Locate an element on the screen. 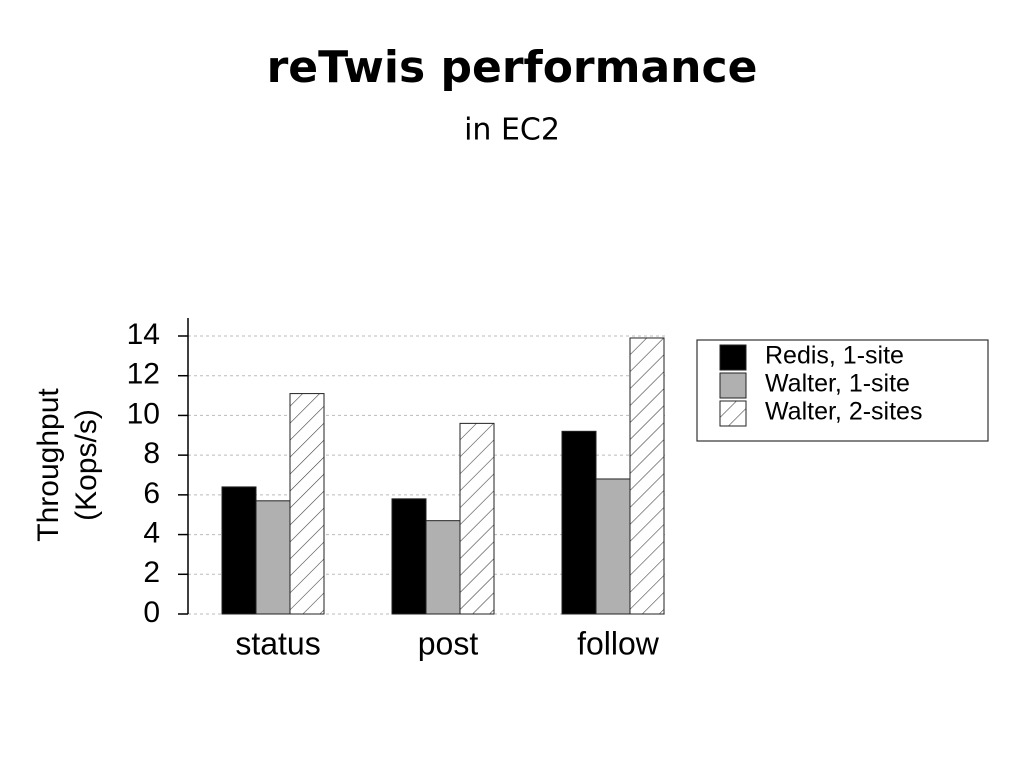 This screenshot has width=1024, height=768. y-tick-label: 4 is located at coordinates (151, 532).